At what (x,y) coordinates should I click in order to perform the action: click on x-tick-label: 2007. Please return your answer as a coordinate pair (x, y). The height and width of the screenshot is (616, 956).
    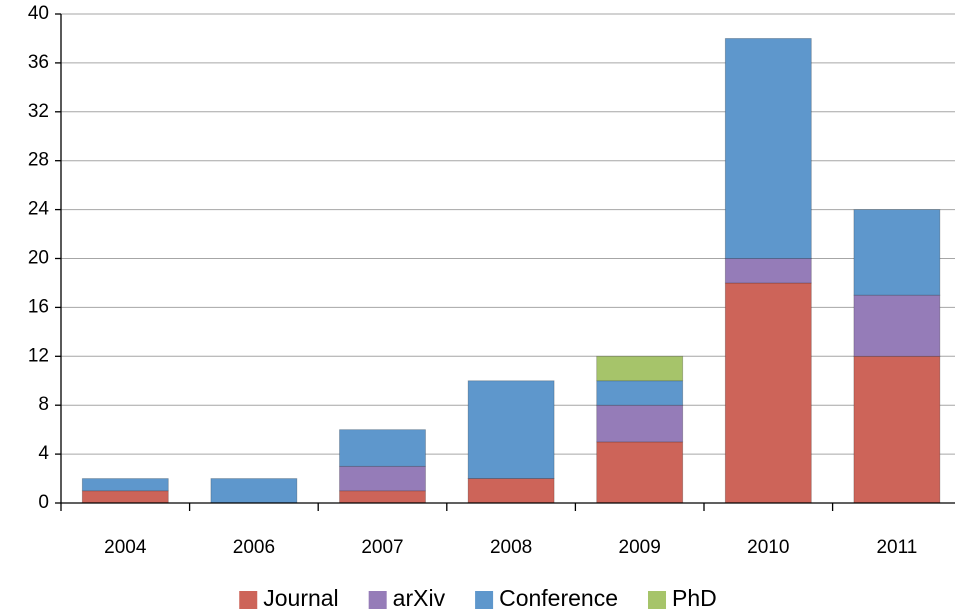
    Looking at the image, I should click on (382, 547).